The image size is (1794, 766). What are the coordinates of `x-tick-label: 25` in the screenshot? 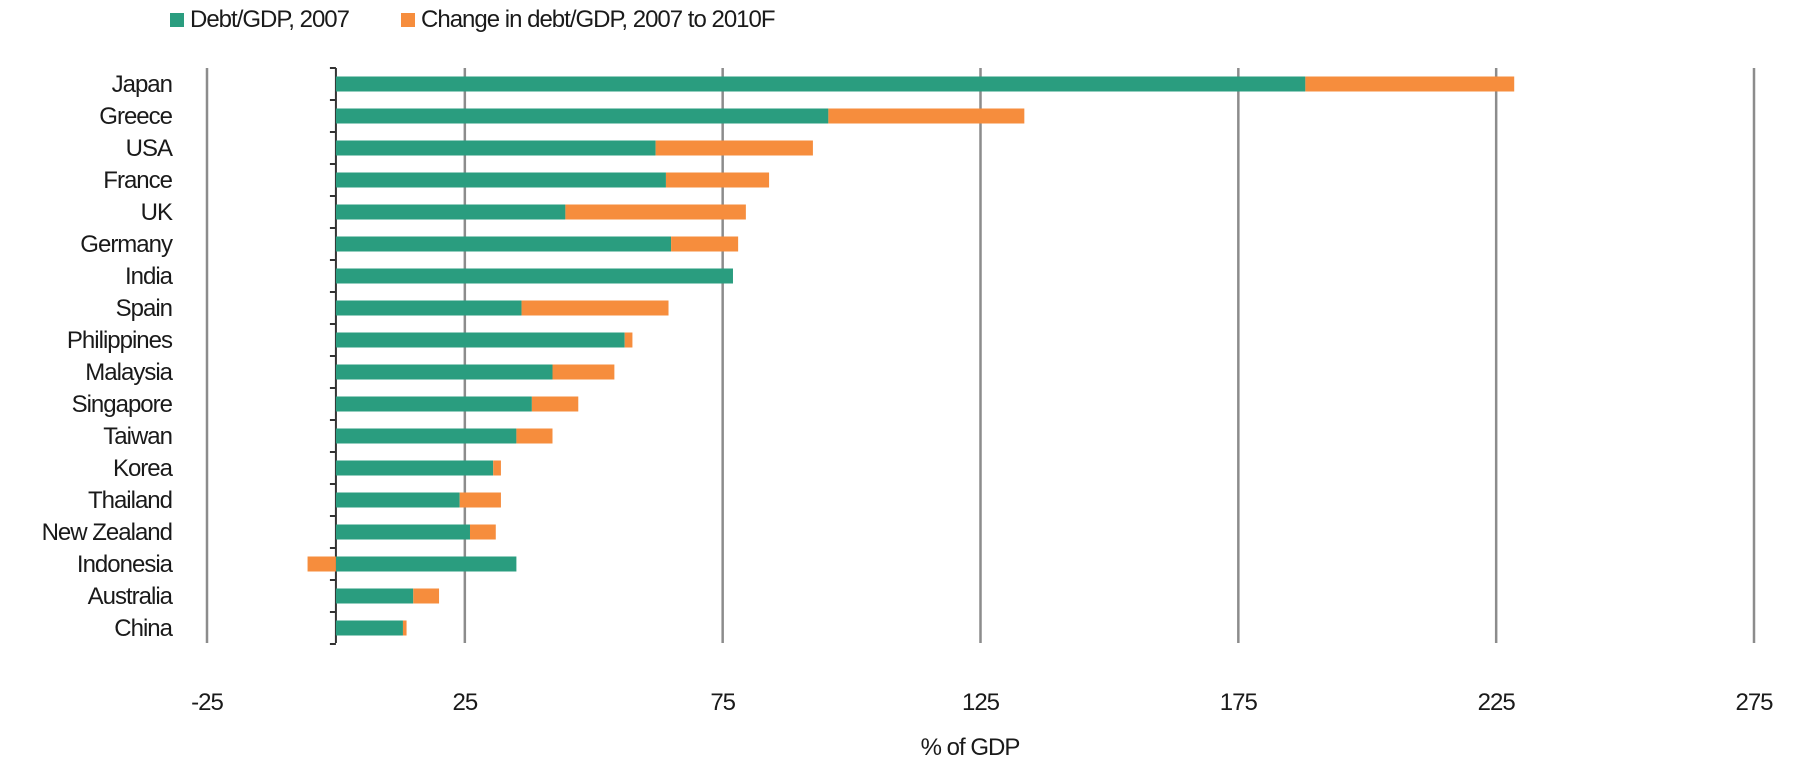 It's located at (464, 702).